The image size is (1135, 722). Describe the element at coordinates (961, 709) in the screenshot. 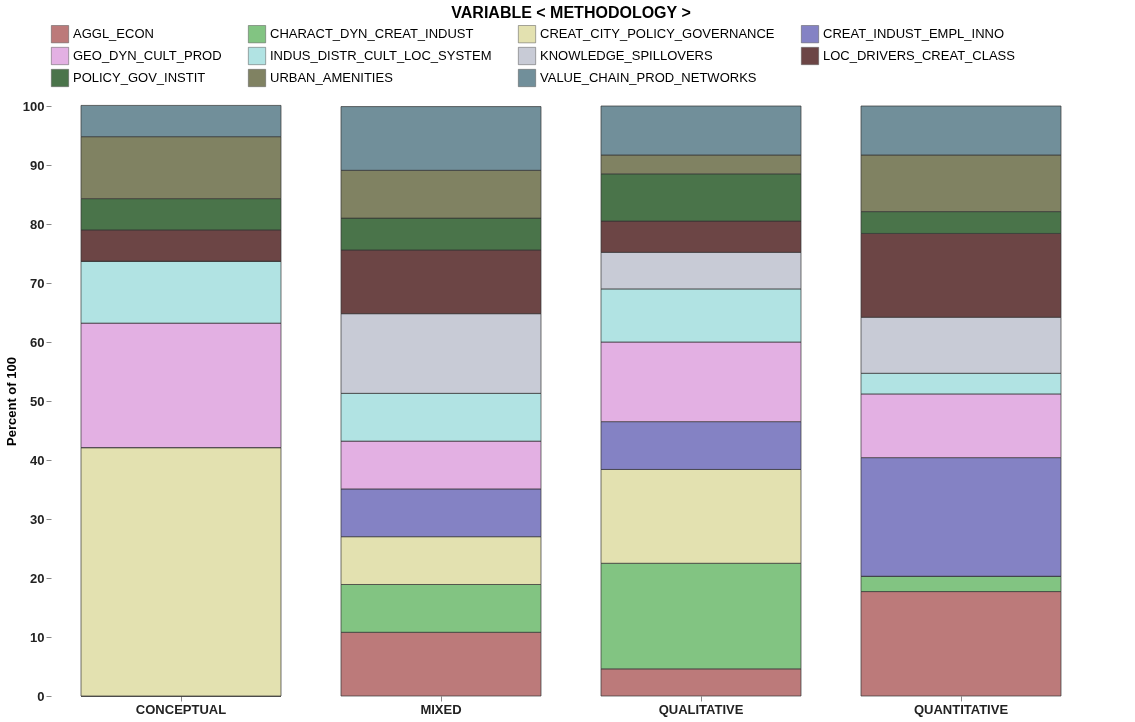

I see `x-tick-label: QUANTITATIVE` at that location.